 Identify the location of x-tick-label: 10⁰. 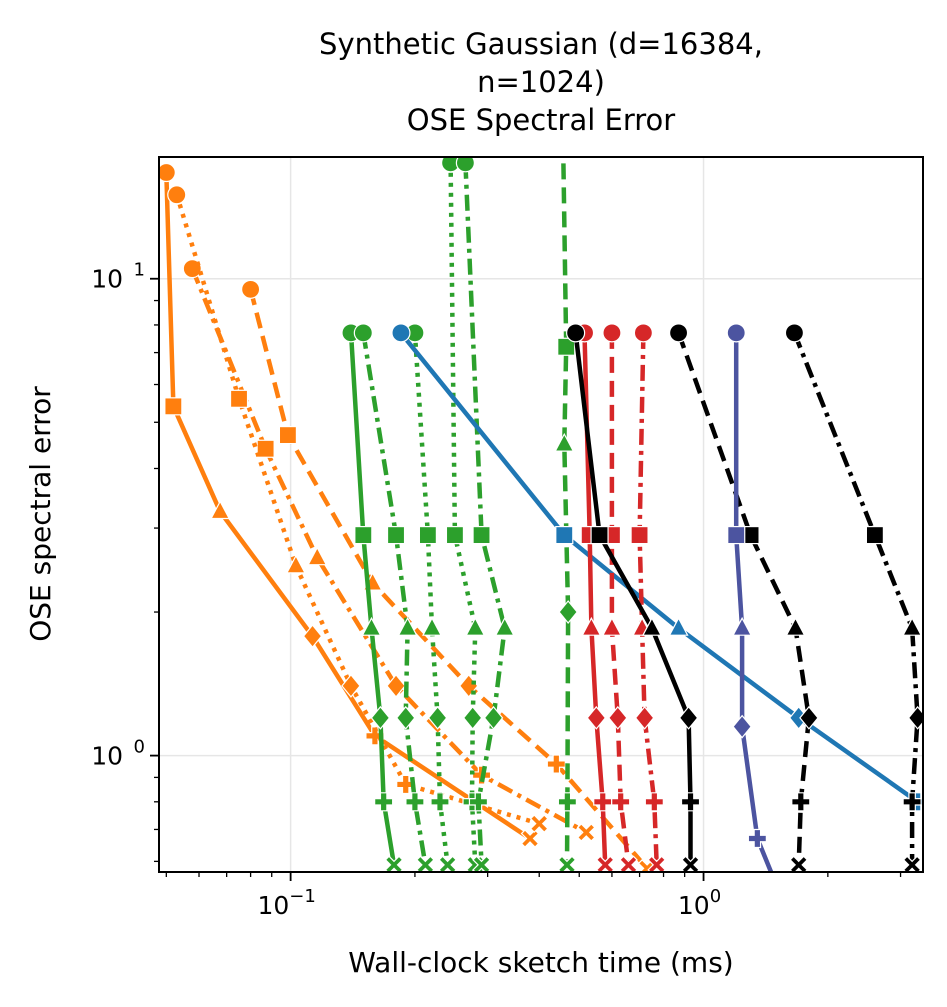
(699, 903).